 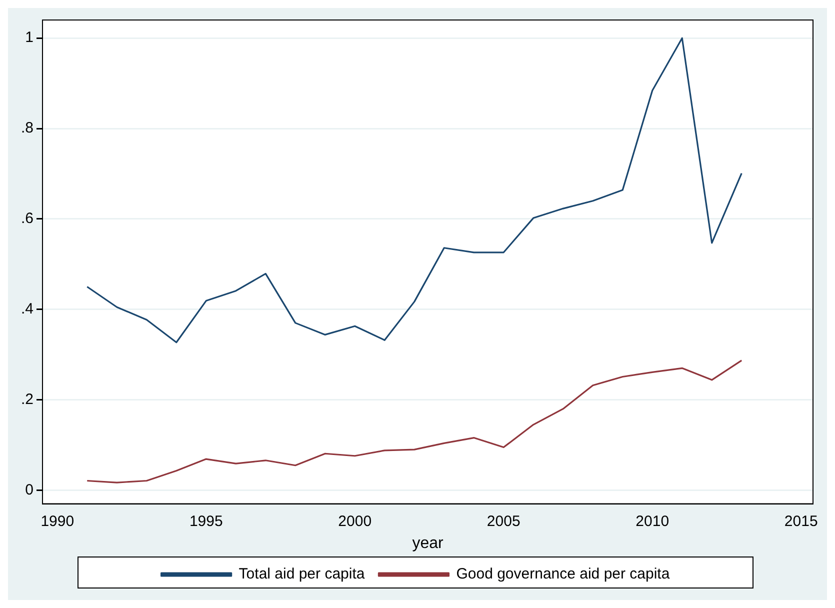 What do you see at coordinates (29, 37) in the screenshot?
I see `y-tick-label: 1` at bounding box center [29, 37].